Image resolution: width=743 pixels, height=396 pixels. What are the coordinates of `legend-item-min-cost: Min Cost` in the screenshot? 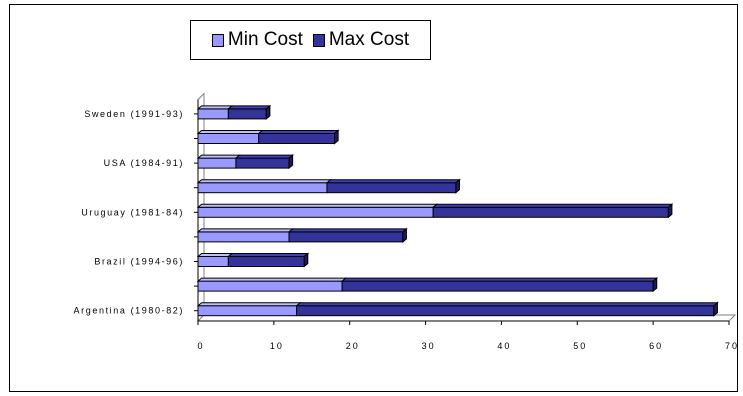 It's located at (257, 40).